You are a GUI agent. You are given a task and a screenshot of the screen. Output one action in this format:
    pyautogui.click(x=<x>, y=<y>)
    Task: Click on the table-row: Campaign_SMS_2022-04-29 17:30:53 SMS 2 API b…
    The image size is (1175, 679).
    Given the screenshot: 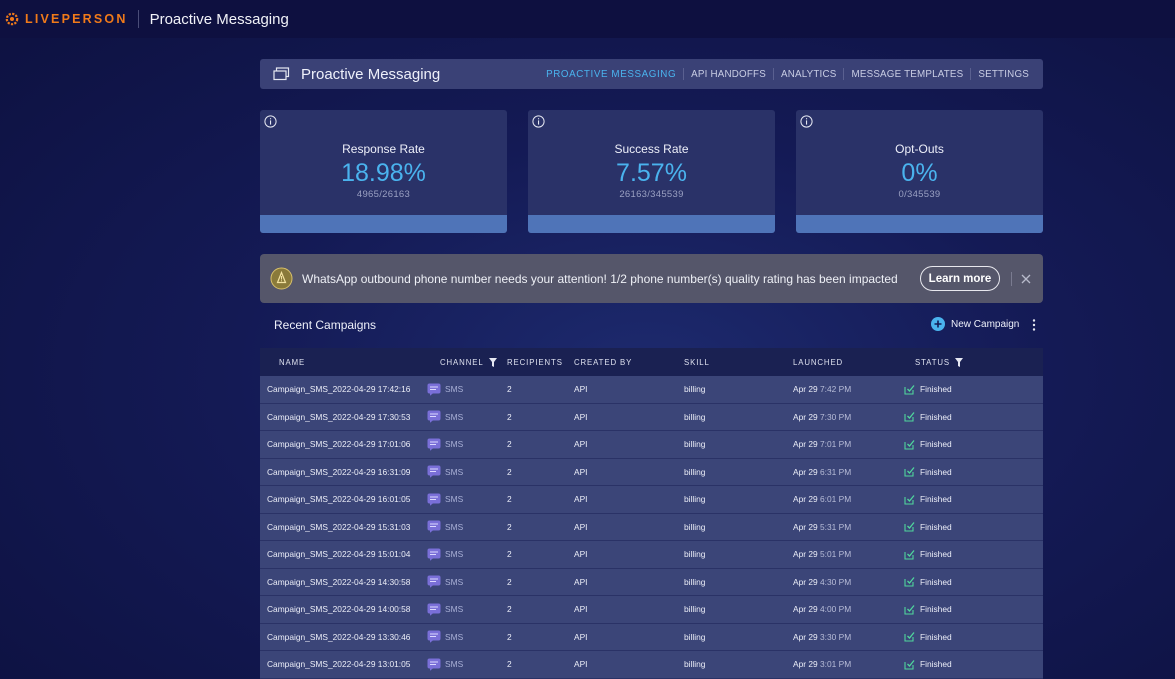 What is the action you would take?
    pyautogui.click(x=651, y=417)
    